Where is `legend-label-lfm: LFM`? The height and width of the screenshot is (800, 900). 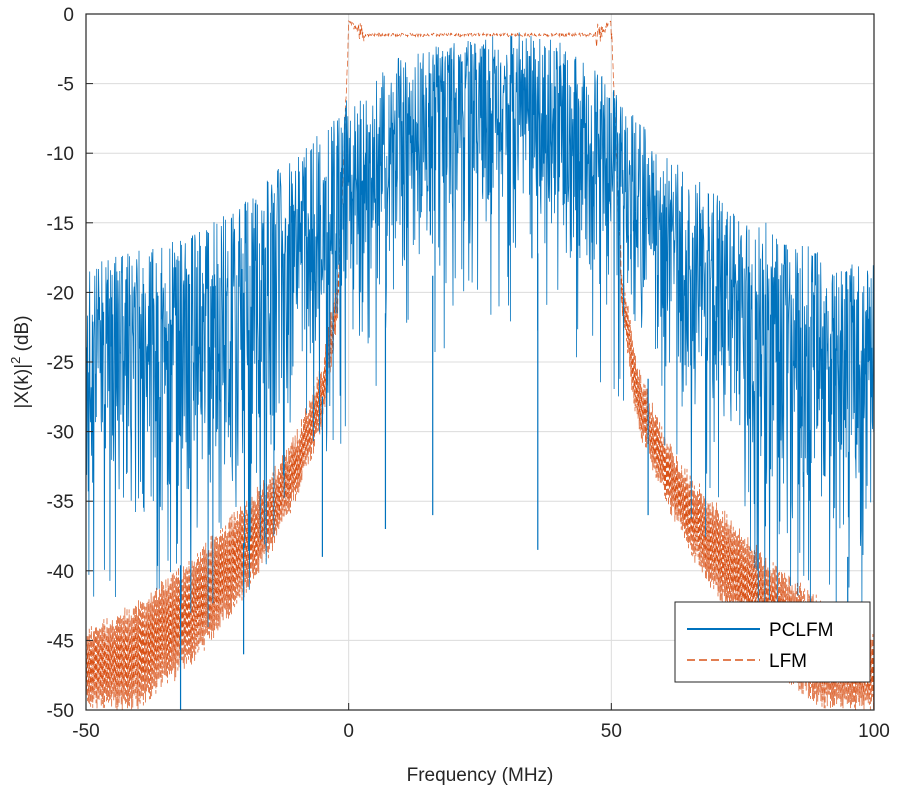 legend-label-lfm: LFM is located at coordinates (788, 661).